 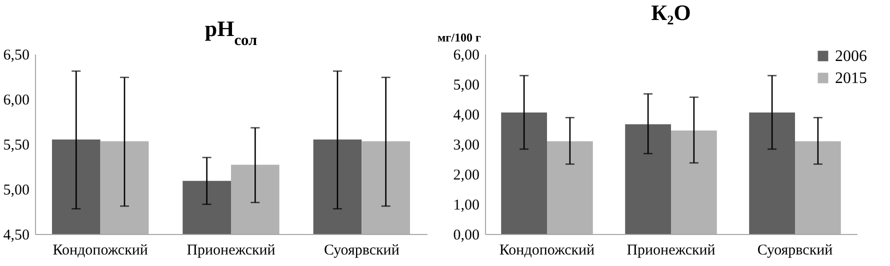 I want to click on y-tick-label: 6,50, so click(x=16, y=56).